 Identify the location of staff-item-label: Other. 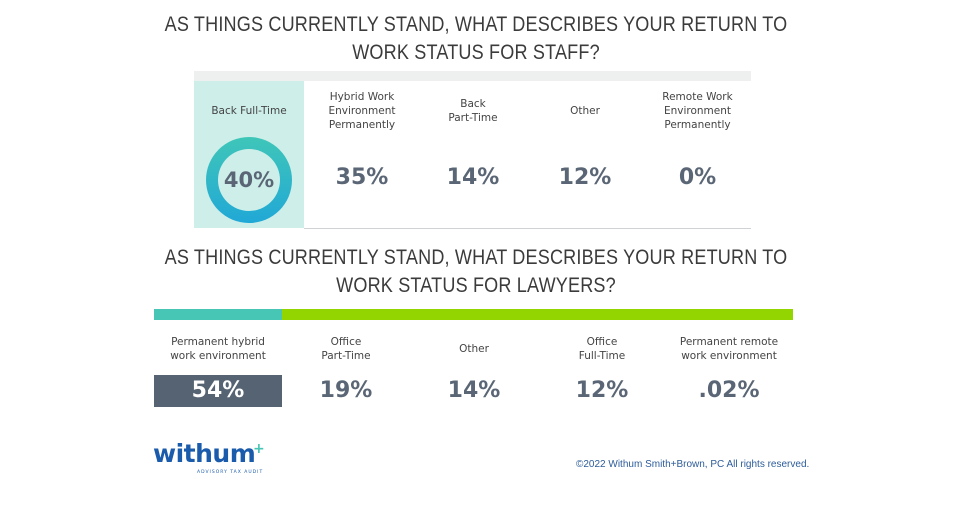
(585, 111).